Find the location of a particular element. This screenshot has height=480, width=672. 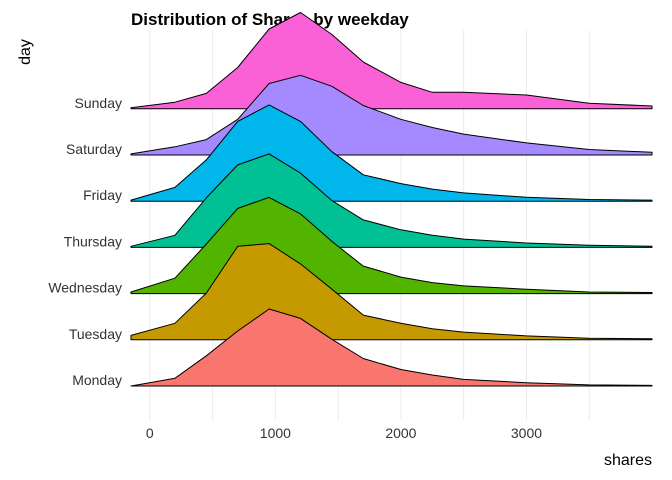

x-tick-label: 1000 is located at coordinates (275, 433).